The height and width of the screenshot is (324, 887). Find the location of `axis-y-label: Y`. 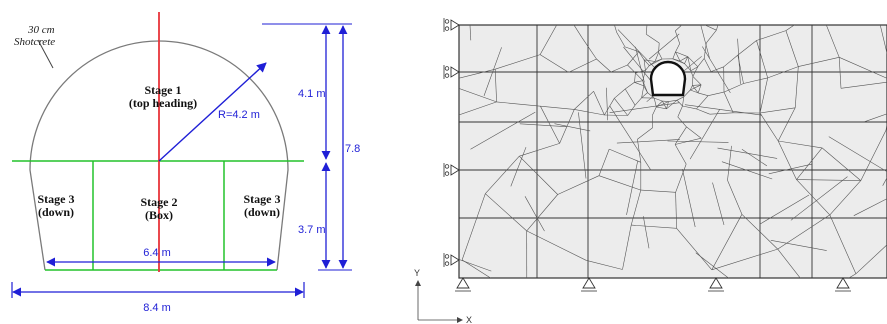

axis-y-label: Y is located at coordinates (417, 273).